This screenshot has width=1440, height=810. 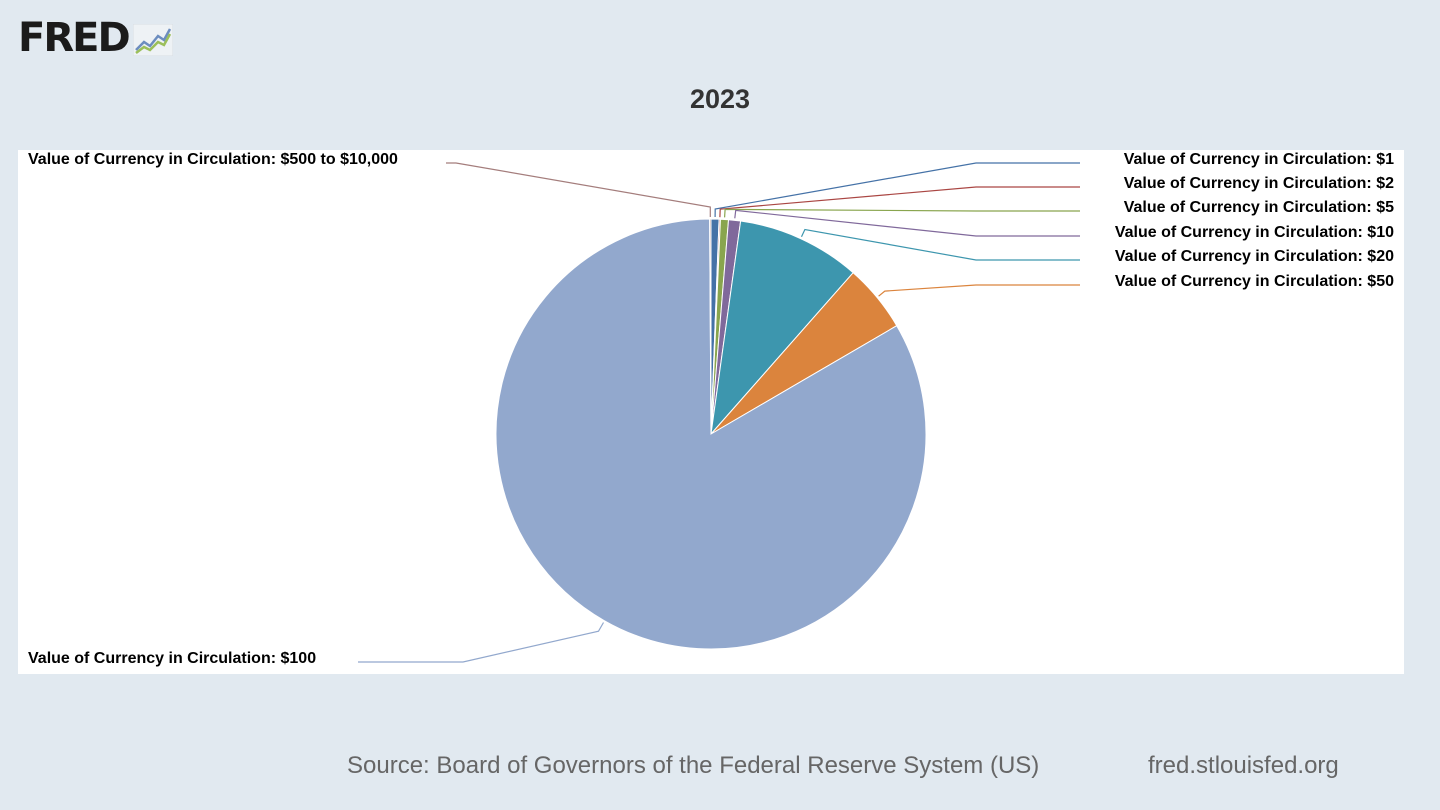 I want to click on slice-label: Value of Currency in Circulation: $2, so click(x=1259, y=183).